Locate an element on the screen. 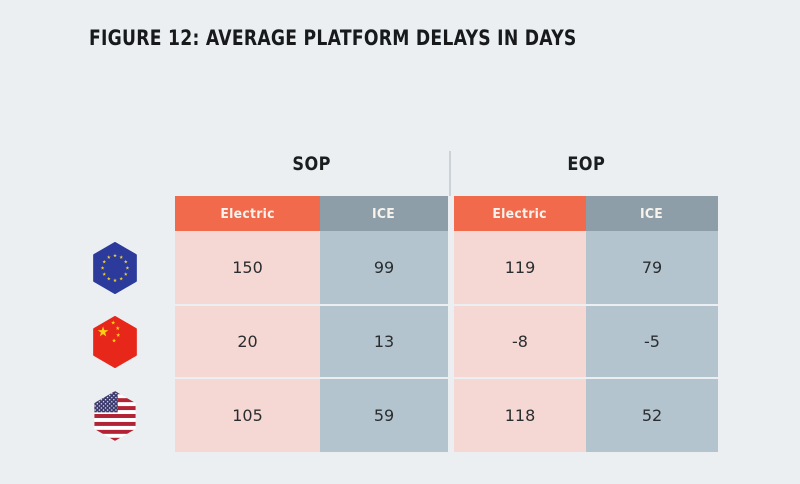 Image resolution: width=800 pixels, height=484 pixels. cell-china-sop-electric: 20 is located at coordinates (247, 341).